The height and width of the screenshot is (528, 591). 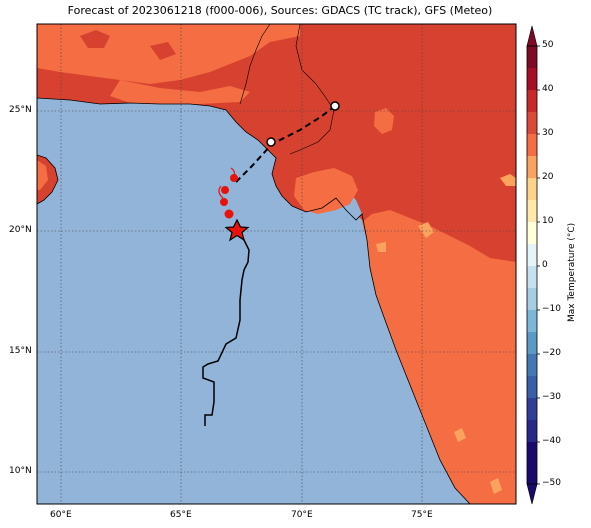 What do you see at coordinates (551, 309) in the screenshot?
I see `colorbar-tick-m10: −10` at bounding box center [551, 309].